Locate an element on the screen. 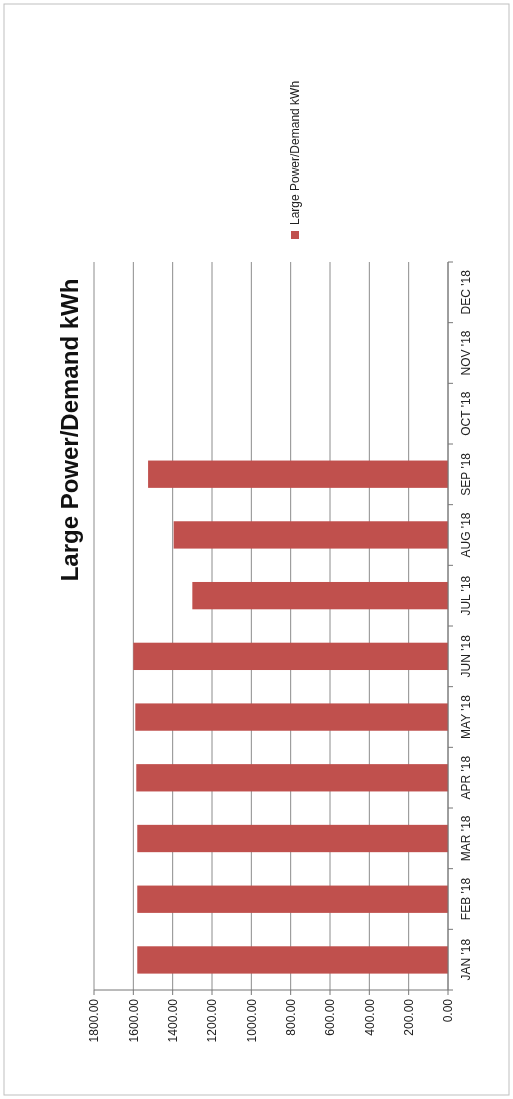 The height and width of the screenshot is (1099, 513). y-tick-label: NOV '18 is located at coordinates (466, 353).